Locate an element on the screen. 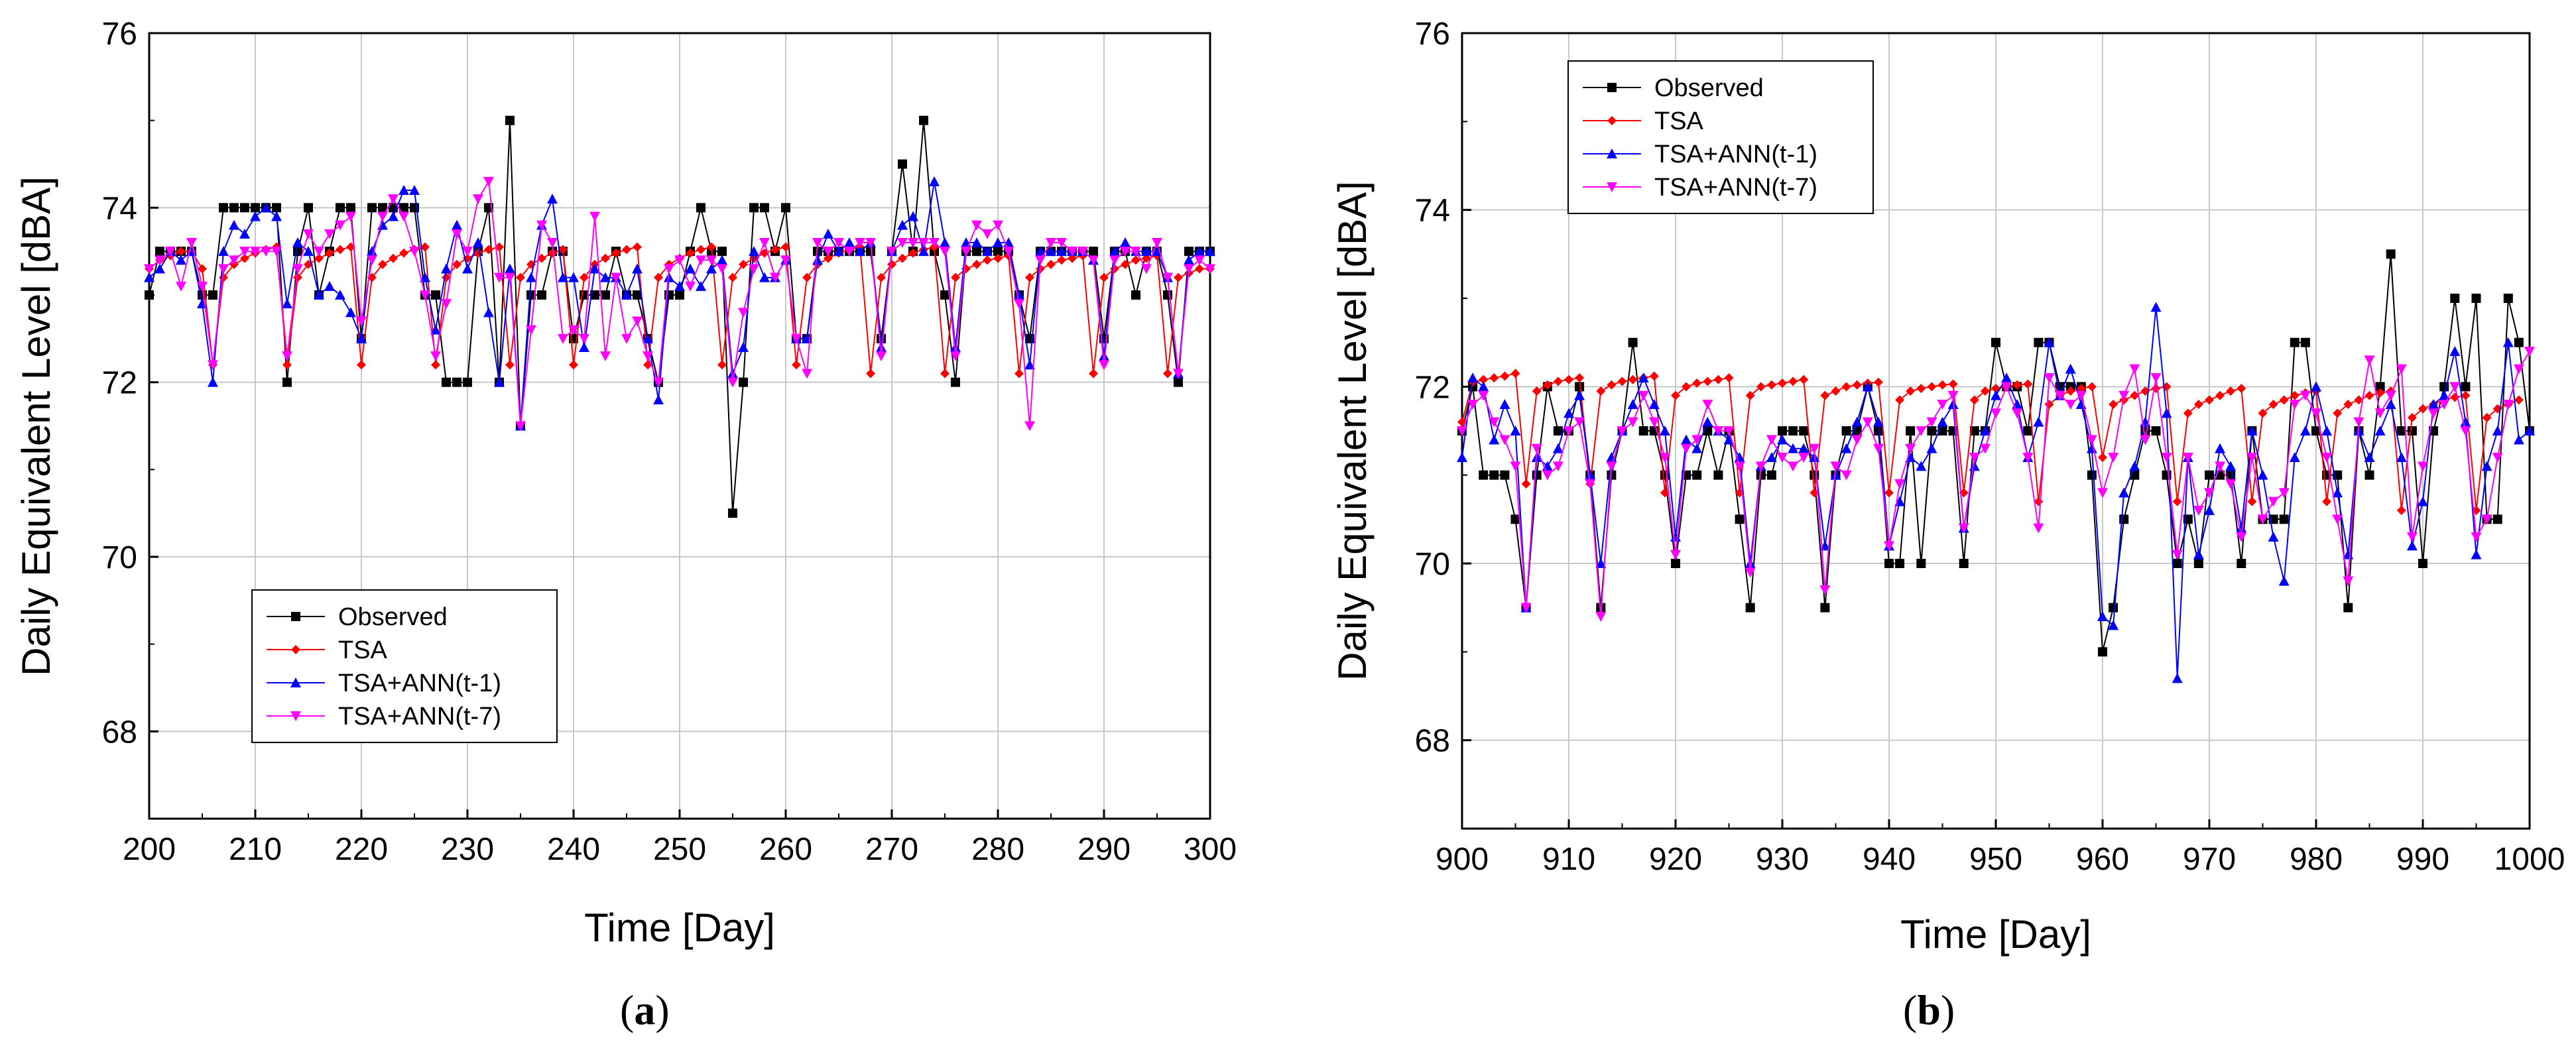 The height and width of the screenshot is (1052, 2576). x-tick-label: 920 is located at coordinates (1675, 860).